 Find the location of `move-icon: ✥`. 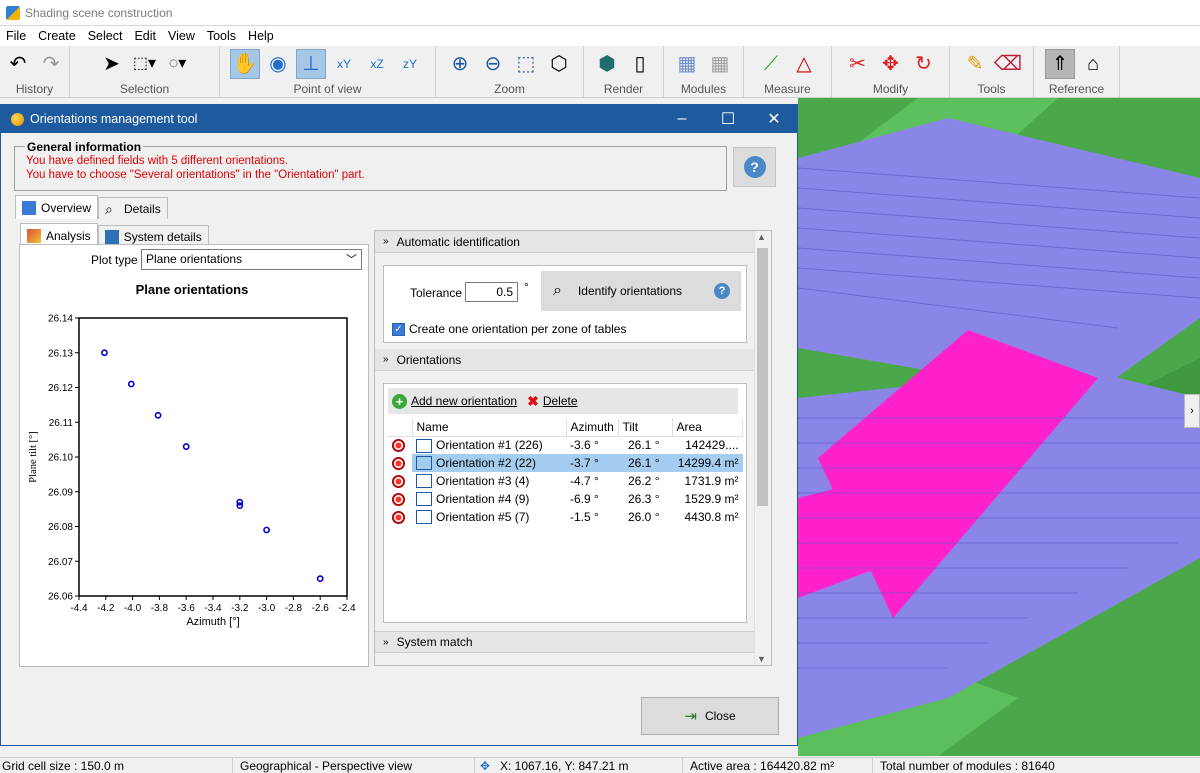

move-icon: ✥ is located at coordinates (890, 64).